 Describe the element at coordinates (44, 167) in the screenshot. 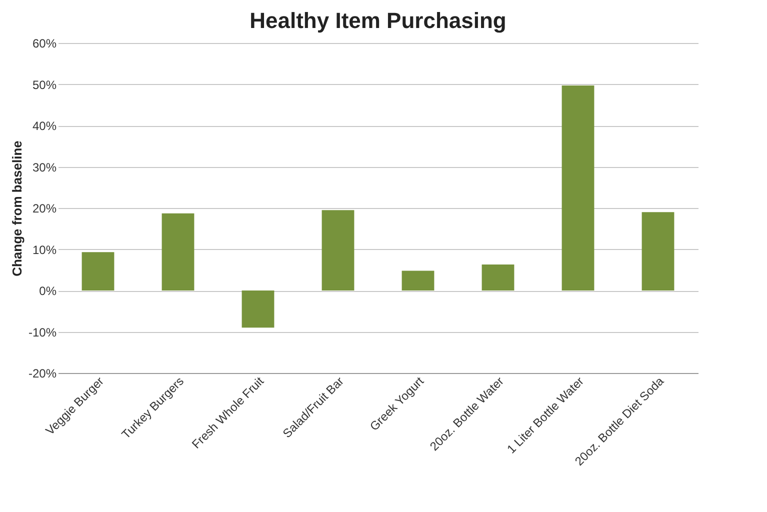

I see `y-tick-label: 30%` at that location.